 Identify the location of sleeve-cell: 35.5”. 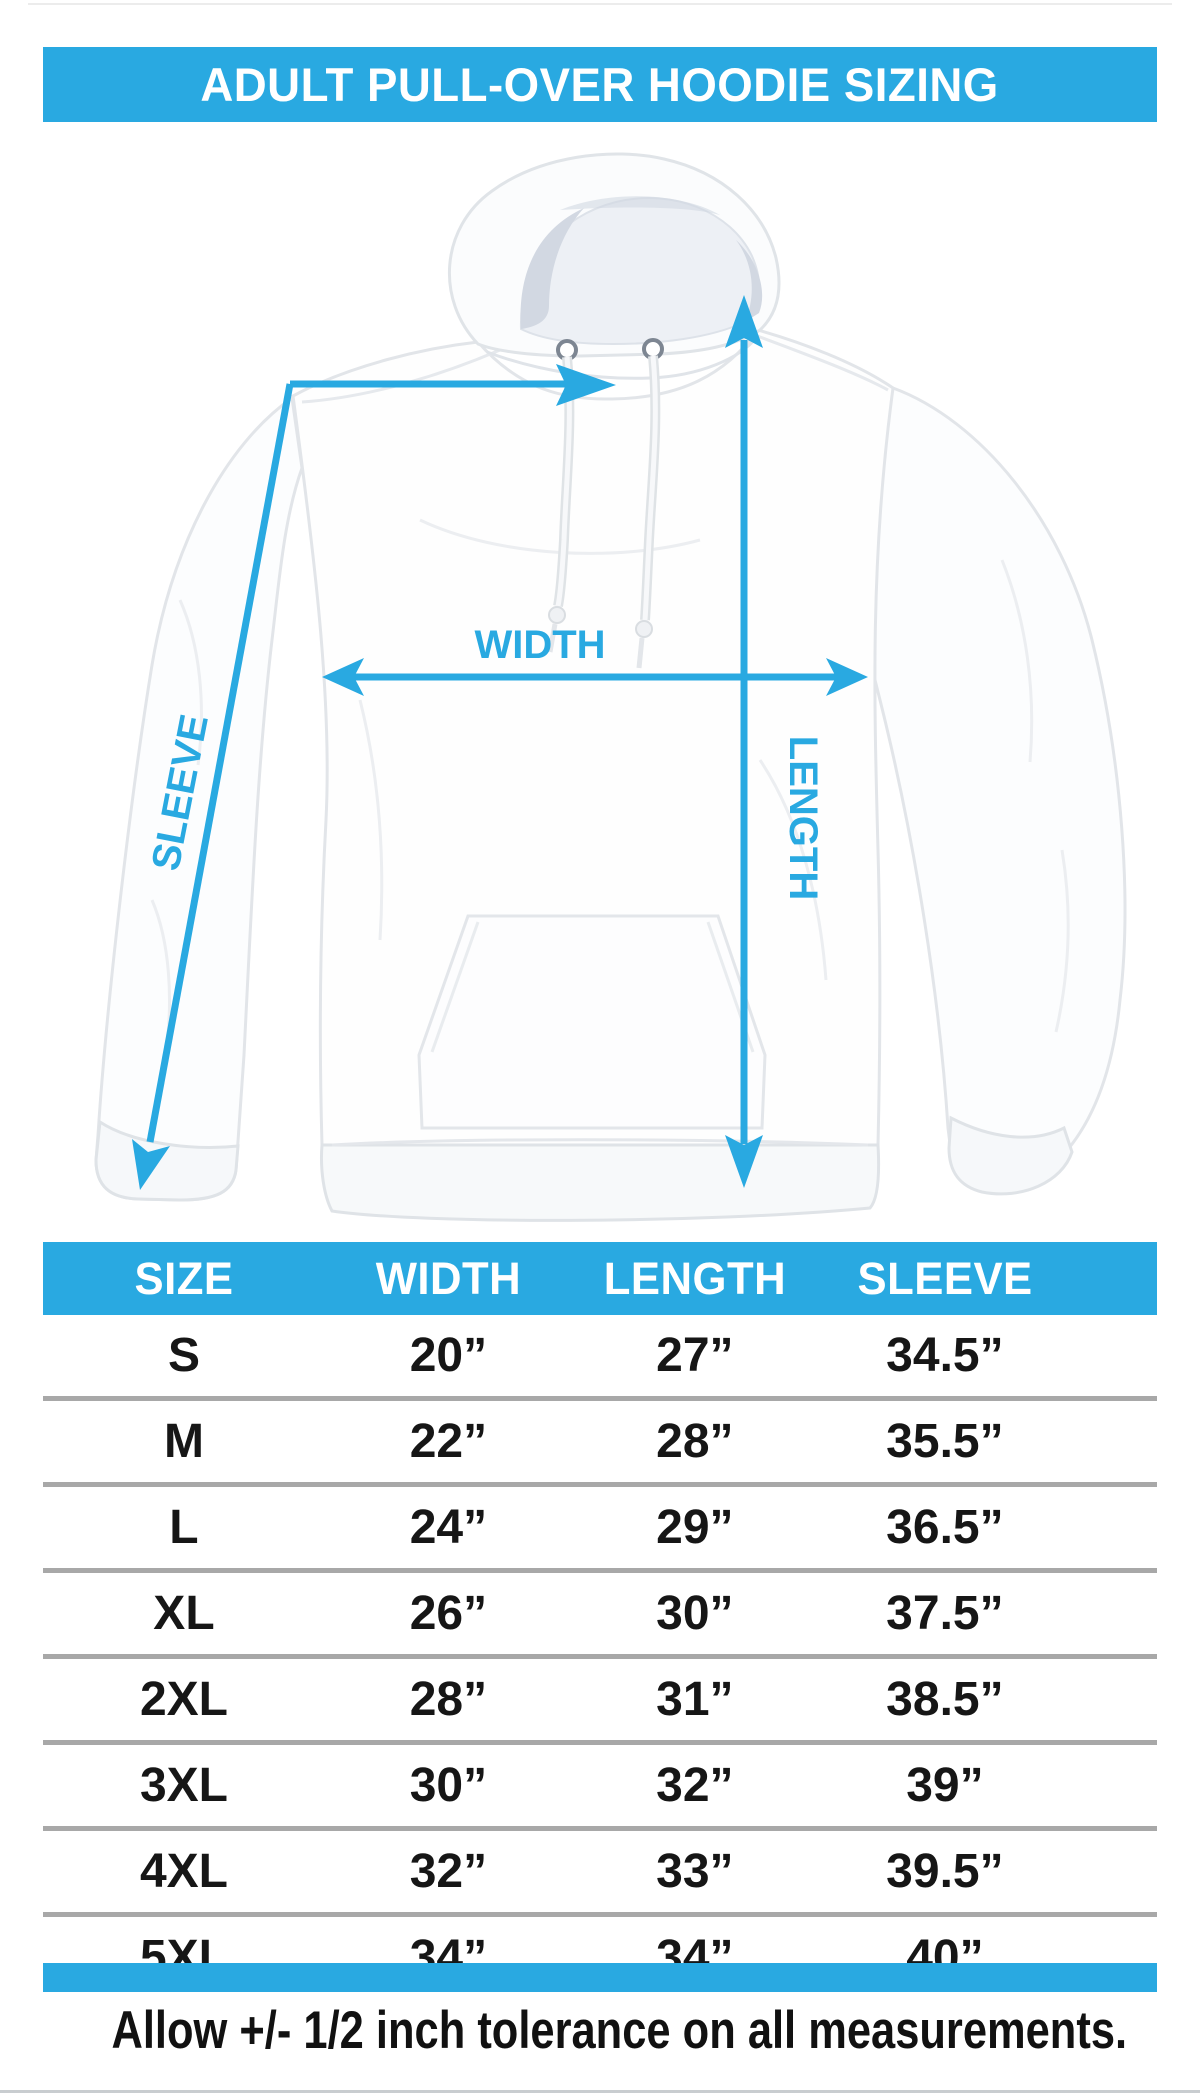
(945, 1441).